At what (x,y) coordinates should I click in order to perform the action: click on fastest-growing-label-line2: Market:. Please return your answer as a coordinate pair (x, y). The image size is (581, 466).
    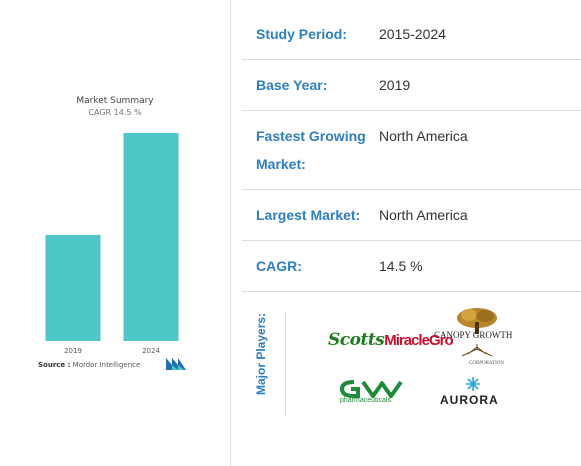
    Looking at the image, I should click on (281, 164).